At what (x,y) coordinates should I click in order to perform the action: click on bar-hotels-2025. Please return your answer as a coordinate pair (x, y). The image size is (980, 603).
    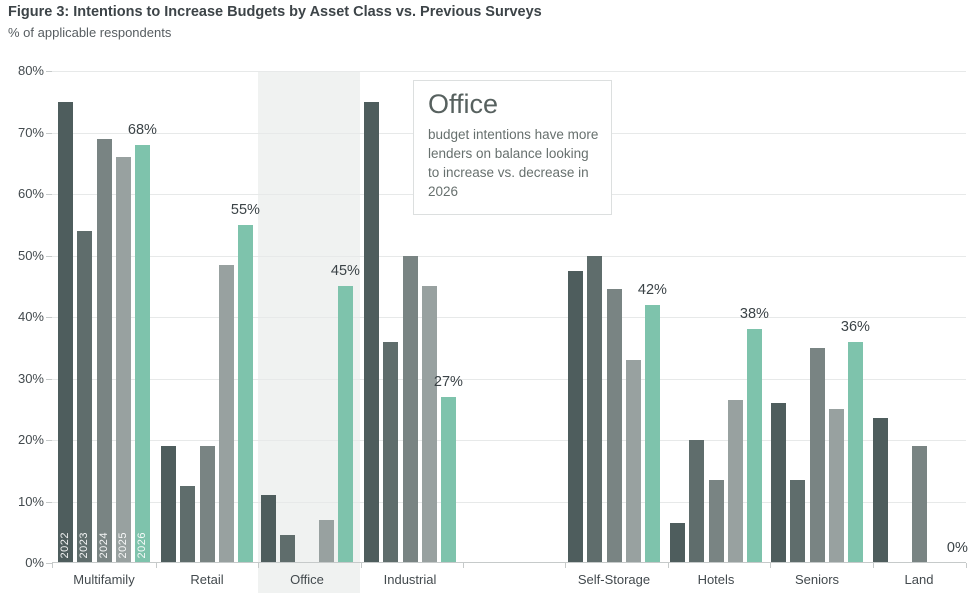
    Looking at the image, I should click on (735, 481).